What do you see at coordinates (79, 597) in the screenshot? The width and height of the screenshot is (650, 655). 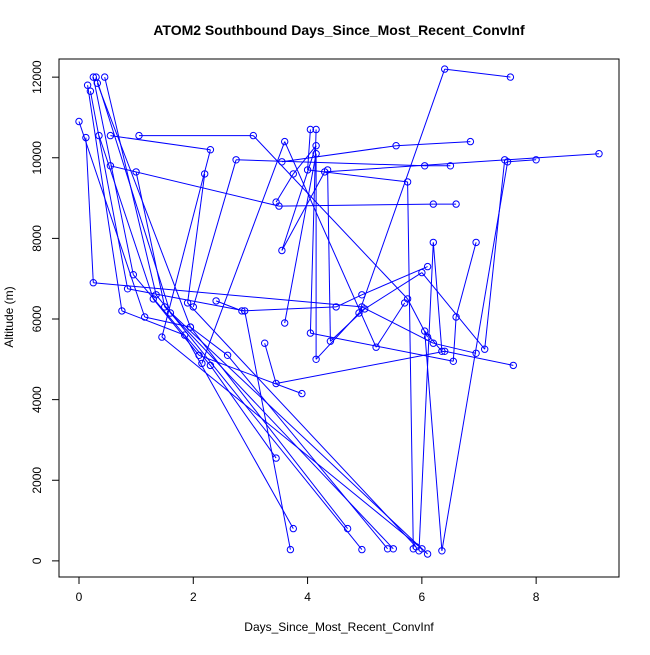 I see `x-tick-label: 0` at bounding box center [79, 597].